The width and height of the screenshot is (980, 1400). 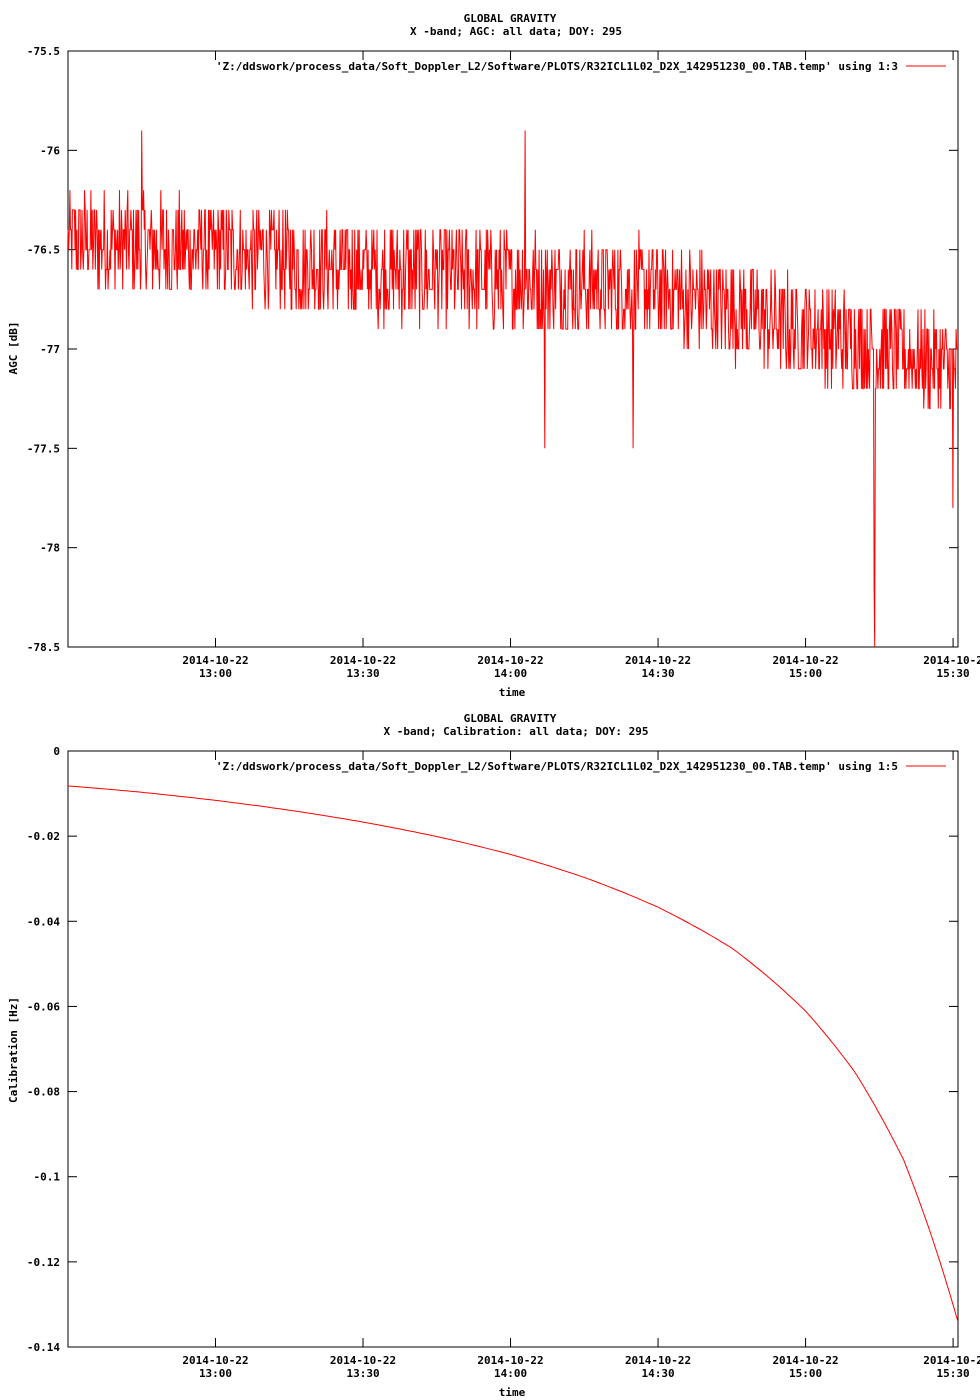 I want to click on y-tick-label: -0.12, so click(x=43, y=1262).